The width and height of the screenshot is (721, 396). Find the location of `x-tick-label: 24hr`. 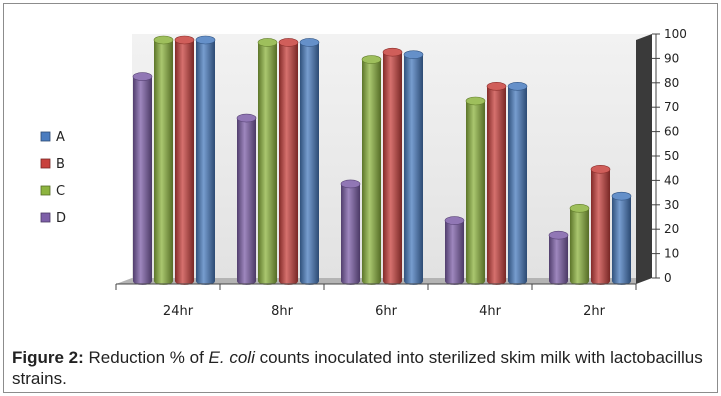

x-tick-label: 24hr is located at coordinates (178, 311).